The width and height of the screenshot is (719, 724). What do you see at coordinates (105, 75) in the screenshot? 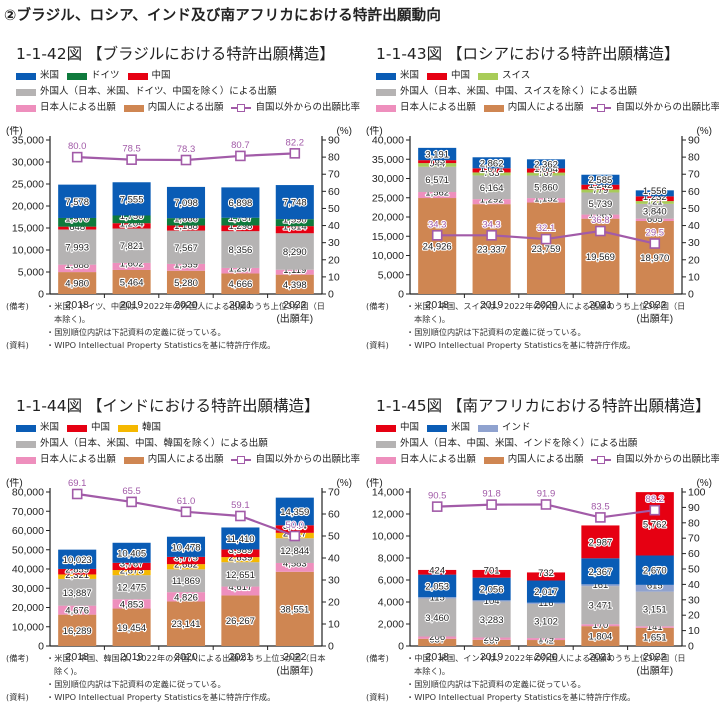
I see `legend-label: ドイツ` at bounding box center [105, 75].